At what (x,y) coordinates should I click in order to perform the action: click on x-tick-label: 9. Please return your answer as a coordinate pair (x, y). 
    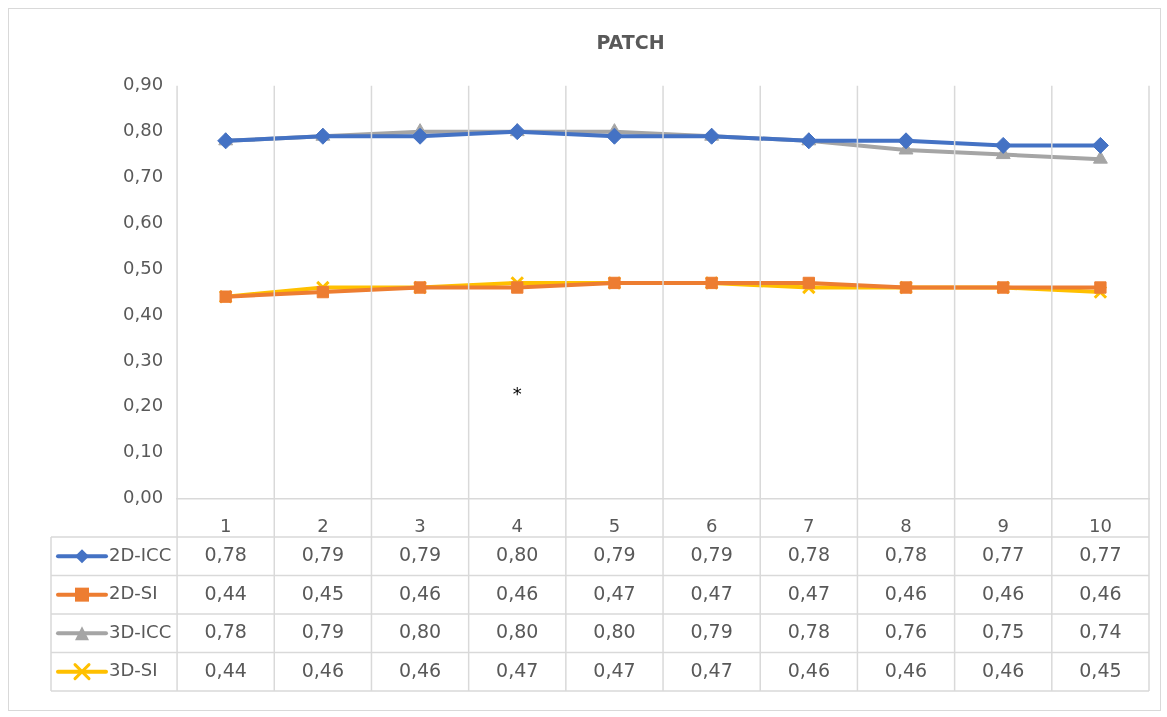
    Looking at the image, I should click on (1003, 525).